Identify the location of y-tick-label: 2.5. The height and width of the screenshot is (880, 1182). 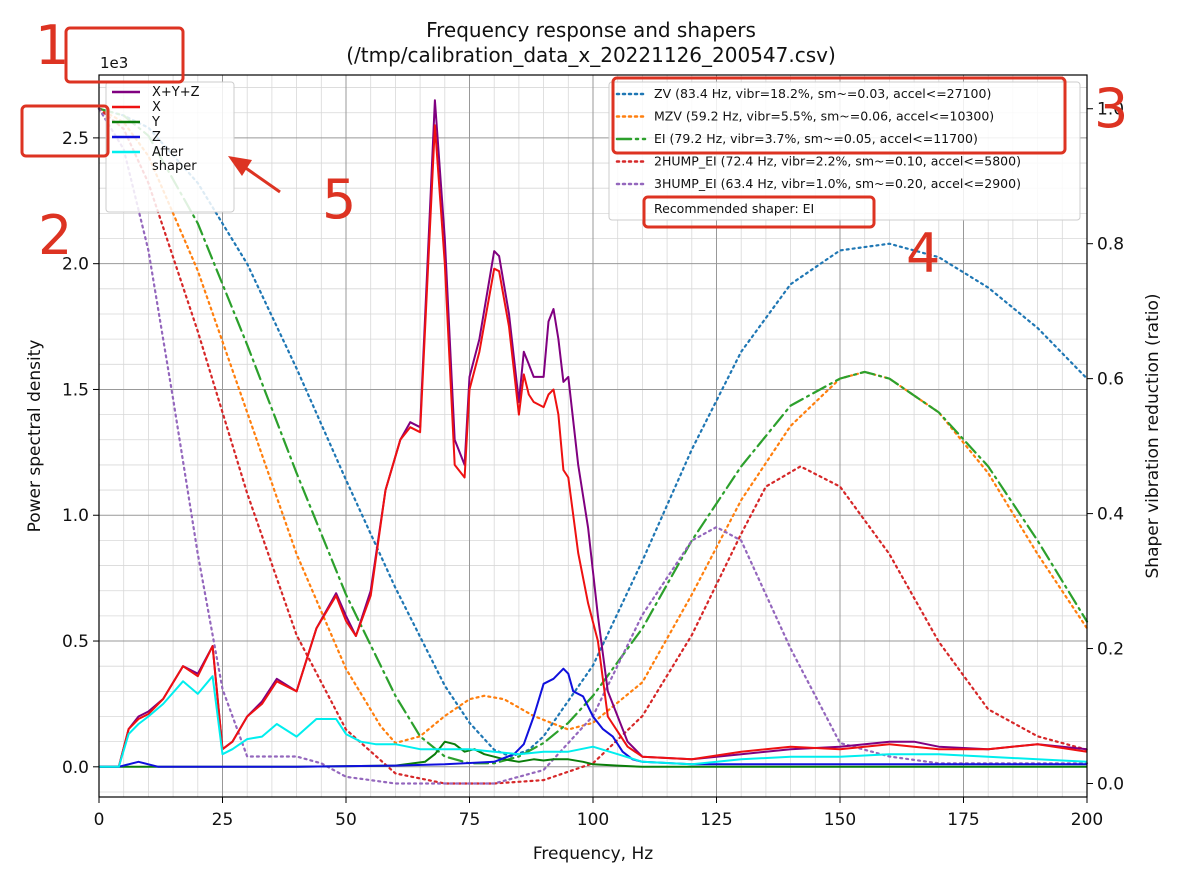
(75, 139).